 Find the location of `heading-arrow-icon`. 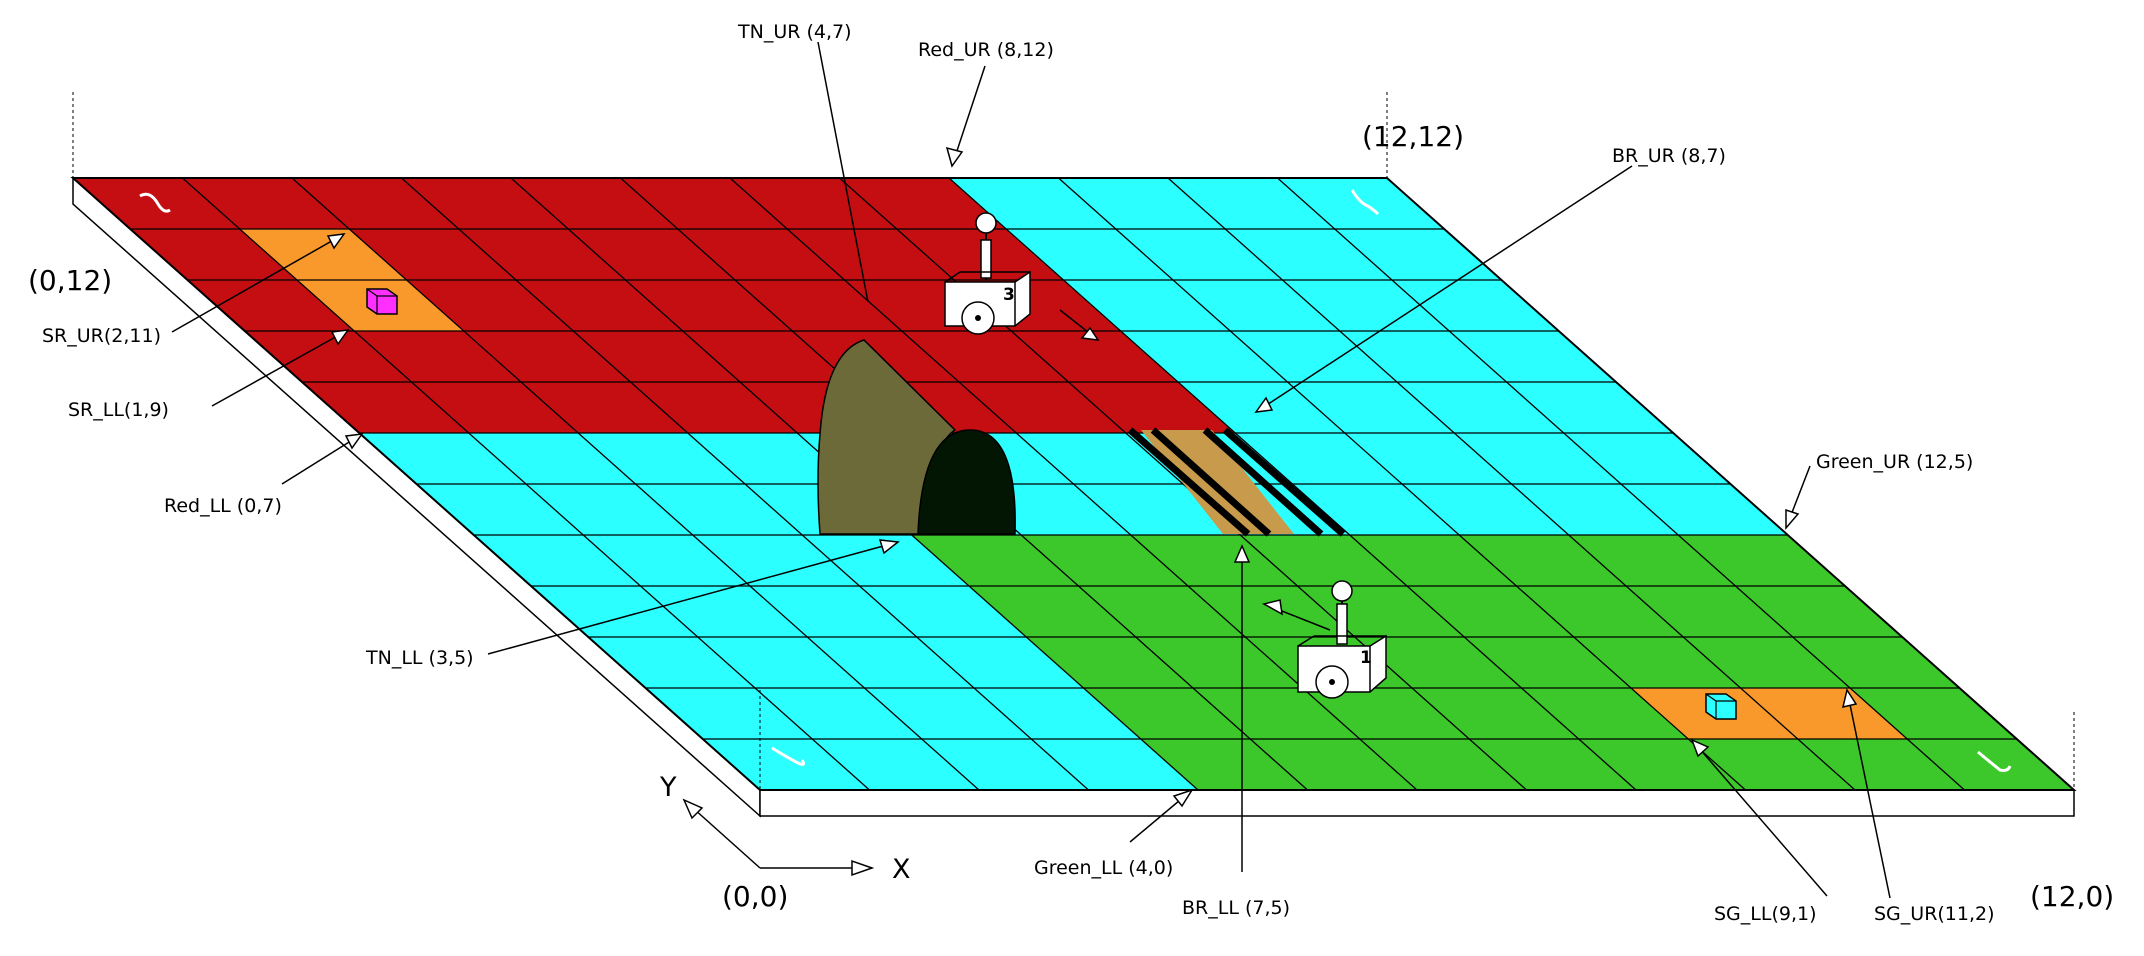

heading-arrow-icon is located at coordinates (1195, 470).